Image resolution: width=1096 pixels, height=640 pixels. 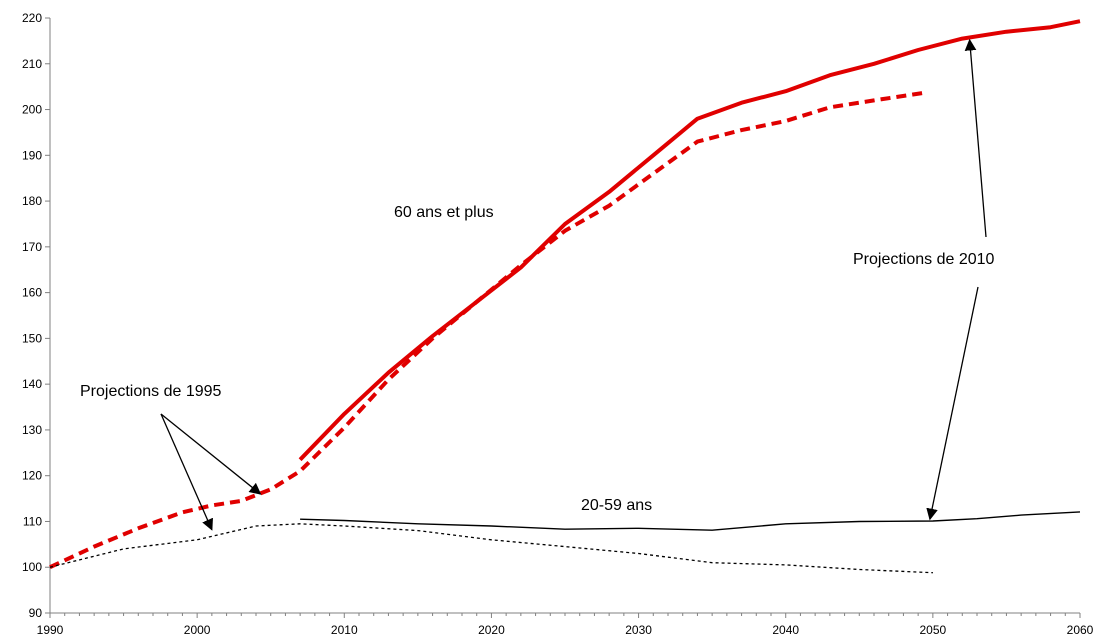 What do you see at coordinates (197, 630) in the screenshot?
I see `x-tick-label: 2000` at bounding box center [197, 630].